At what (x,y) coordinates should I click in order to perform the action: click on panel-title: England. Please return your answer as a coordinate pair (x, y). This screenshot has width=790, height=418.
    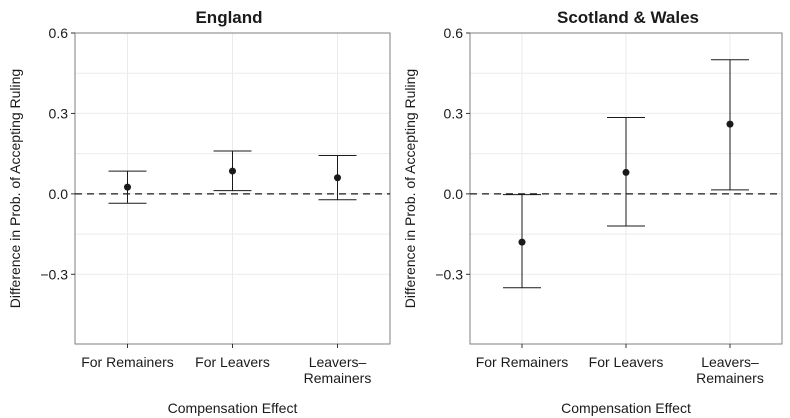
    Looking at the image, I should click on (228, 17).